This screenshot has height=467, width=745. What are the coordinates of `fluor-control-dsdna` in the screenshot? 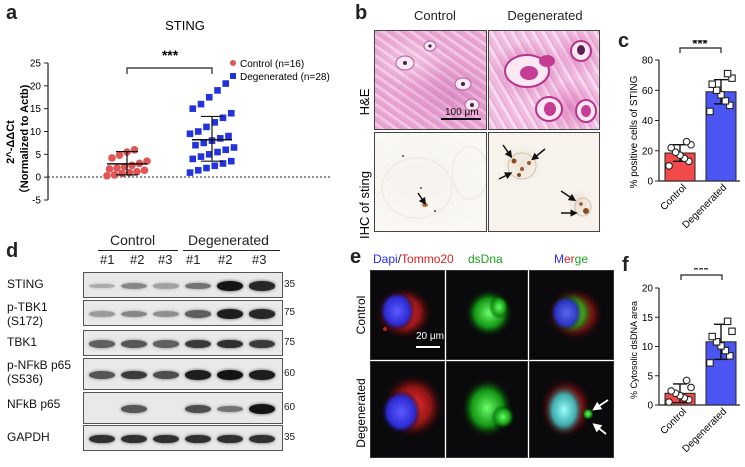 It's located at (487, 315).